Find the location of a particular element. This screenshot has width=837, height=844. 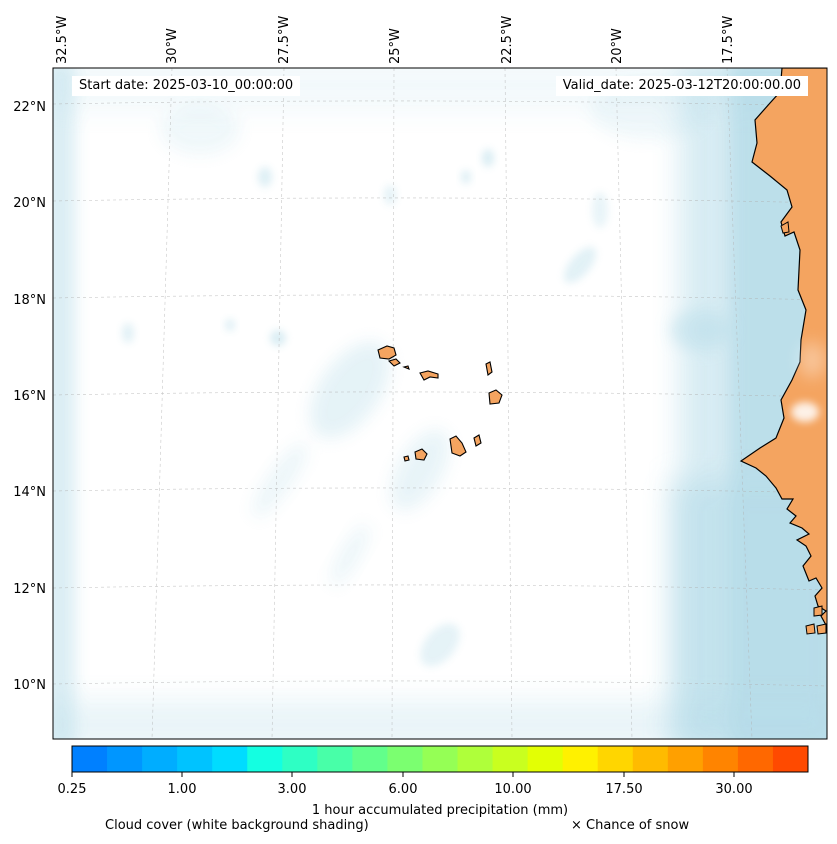

lon-label: 32.5°W is located at coordinates (62, 40).